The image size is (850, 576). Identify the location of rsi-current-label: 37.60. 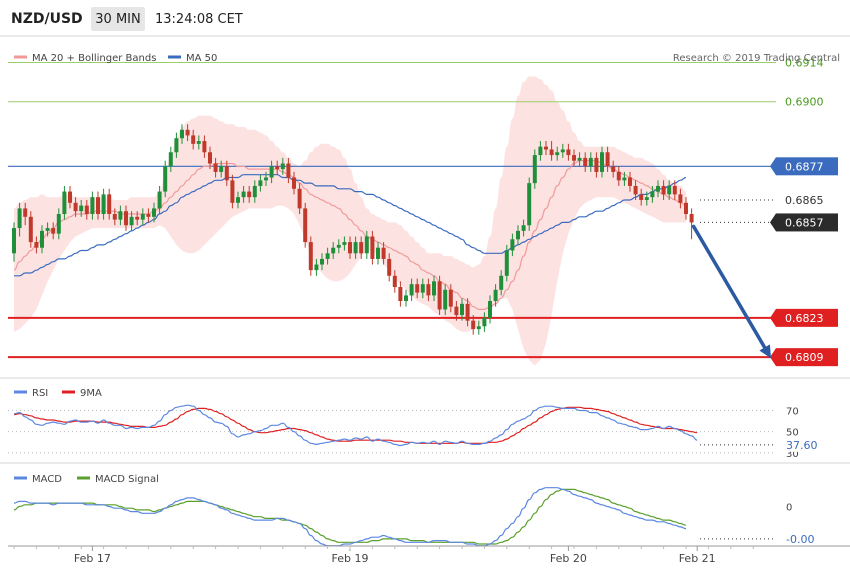
(802, 445).